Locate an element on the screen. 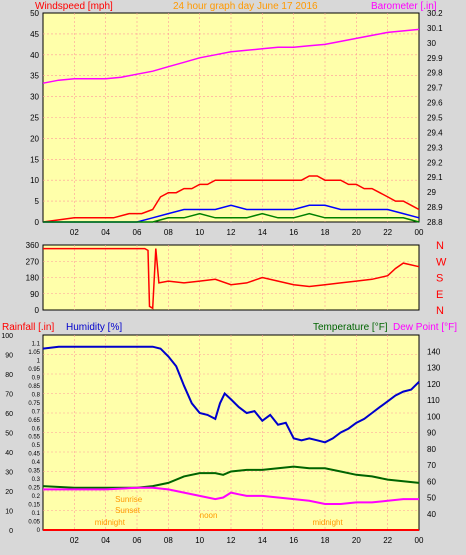 This screenshot has width=466, height=555. barometer-tick-label: 29.3 is located at coordinates (435, 147).